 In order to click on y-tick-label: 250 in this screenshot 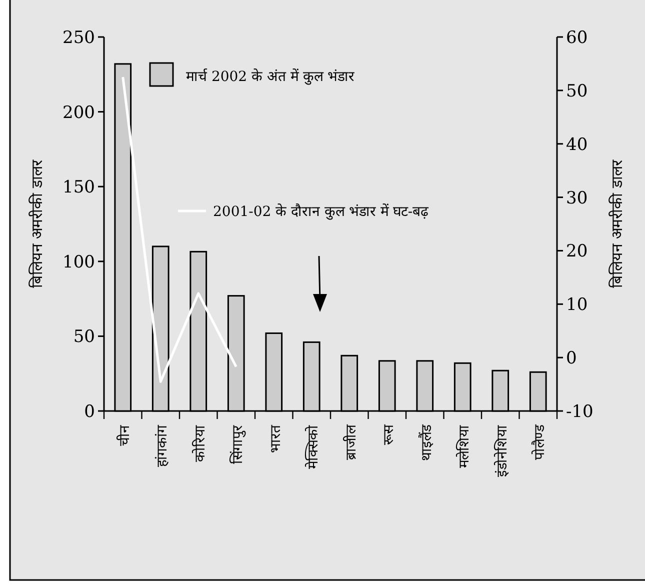, I will do `click(78, 38)`.